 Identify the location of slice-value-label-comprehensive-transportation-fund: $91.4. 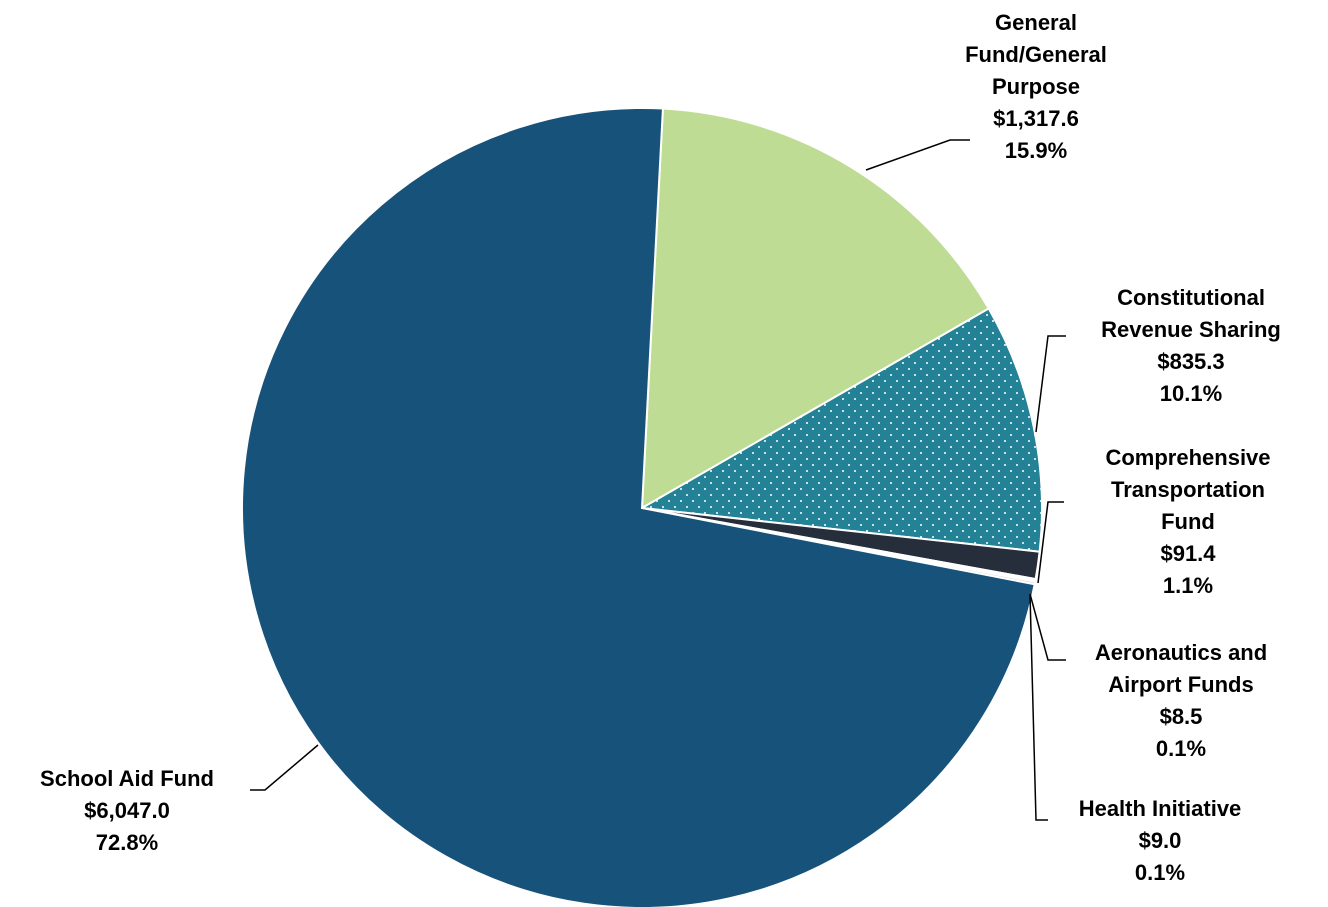
(1188, 553).